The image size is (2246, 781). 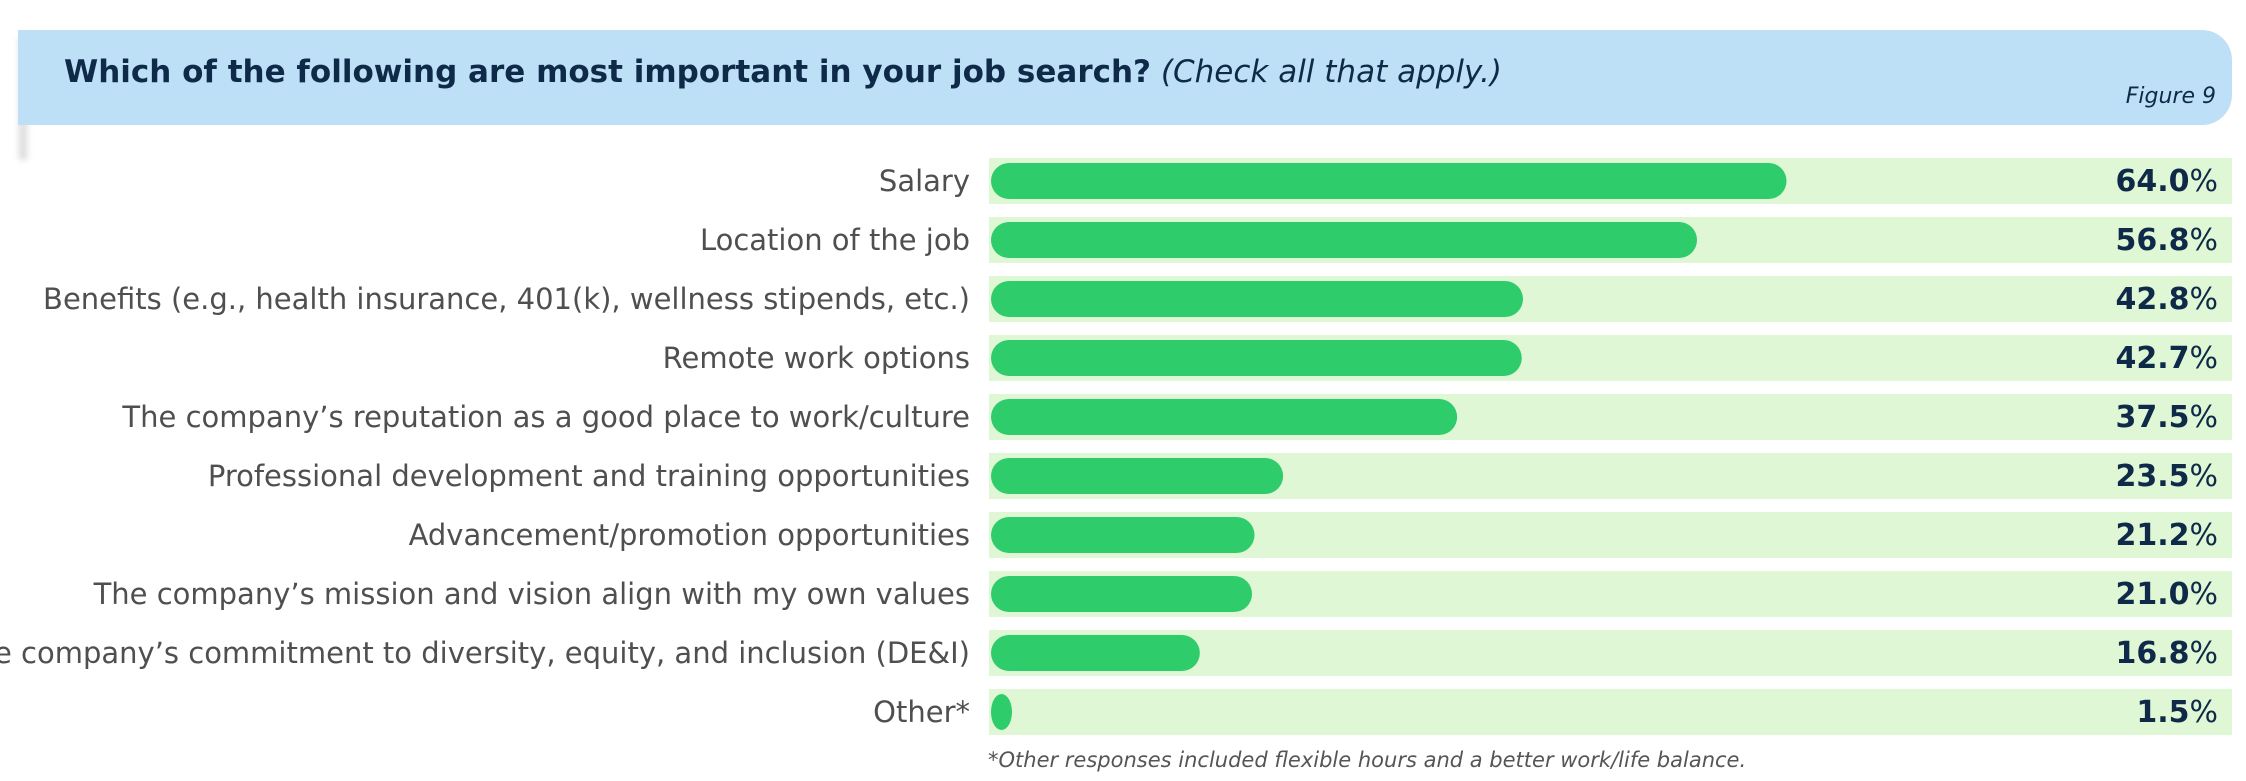 I want to click on value-label: 37.5%, so click(x=2166, y=417).